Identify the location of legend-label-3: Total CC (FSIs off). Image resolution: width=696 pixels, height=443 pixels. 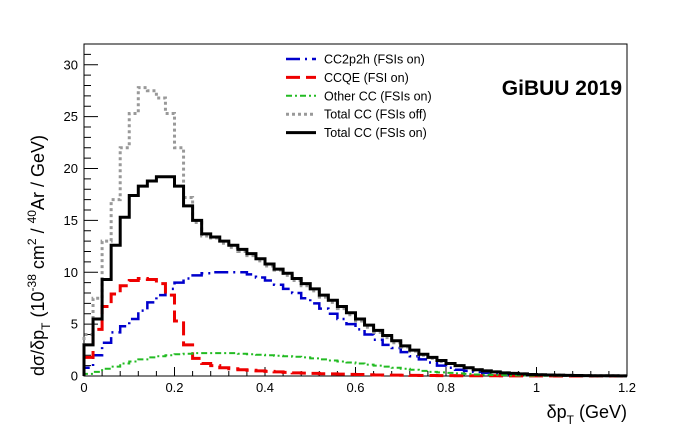
(375, 115).